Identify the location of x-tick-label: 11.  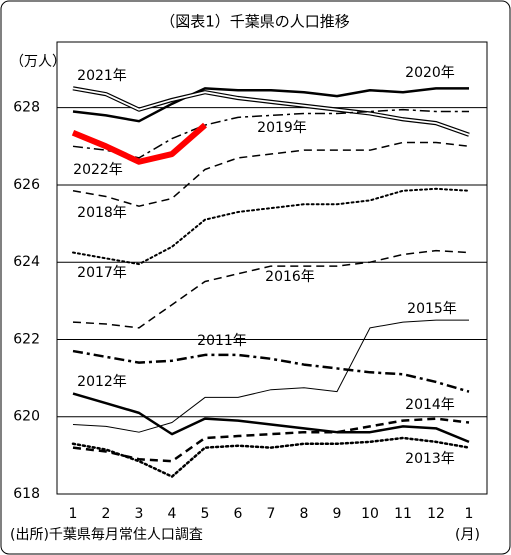
(403, 514).